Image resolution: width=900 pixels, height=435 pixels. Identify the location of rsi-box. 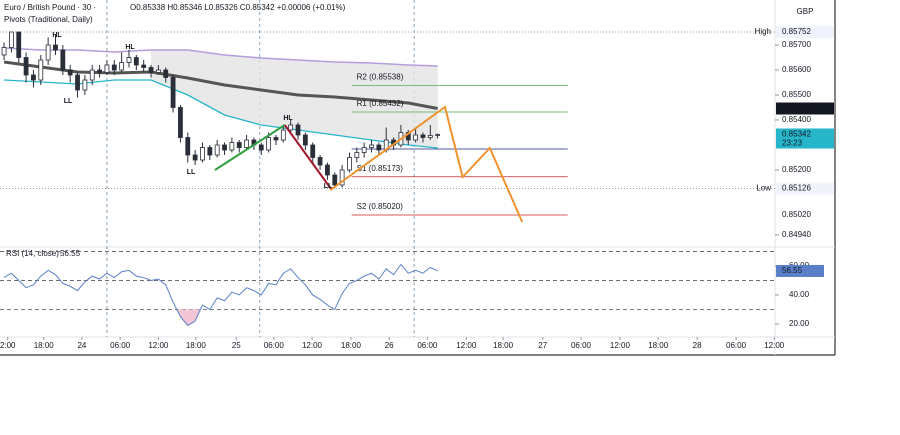
(800, 270).